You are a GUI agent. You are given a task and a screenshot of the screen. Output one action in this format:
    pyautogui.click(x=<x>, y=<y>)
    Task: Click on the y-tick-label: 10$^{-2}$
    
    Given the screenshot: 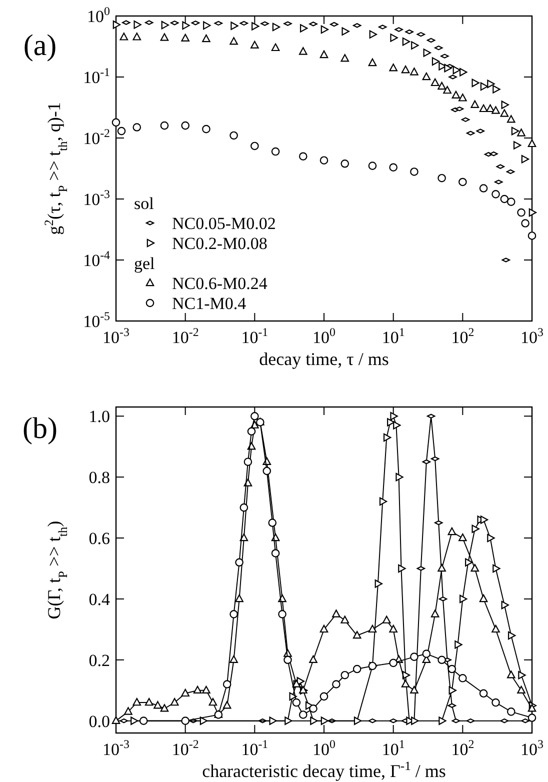 What is the action you would take?
    pyautogui.click(x=96, y=137)
    